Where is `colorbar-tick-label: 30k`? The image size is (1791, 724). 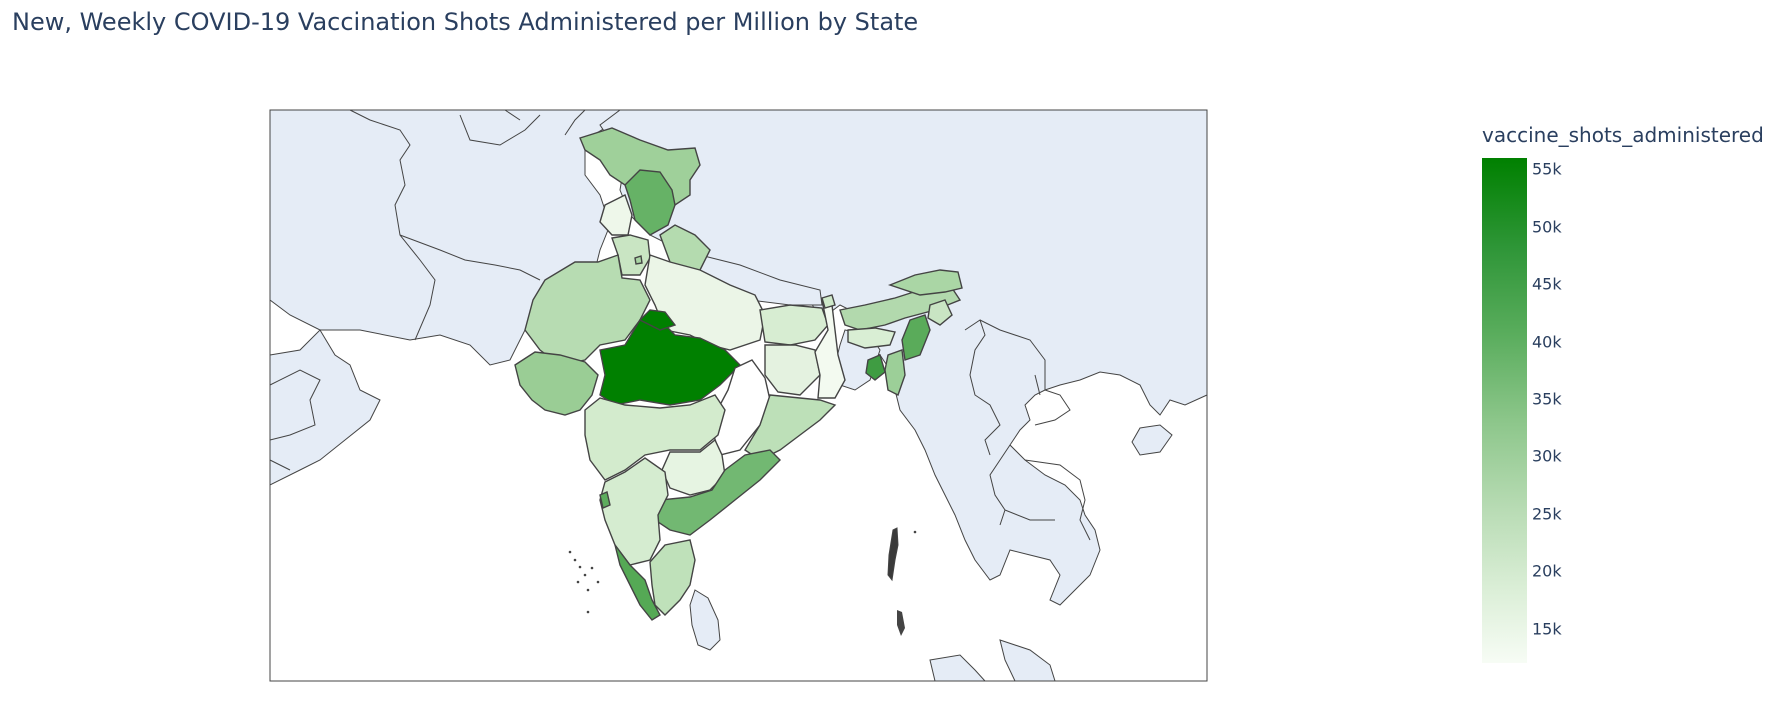 colorbar-tick-label: 30k is located at coordinates (1547, 456).